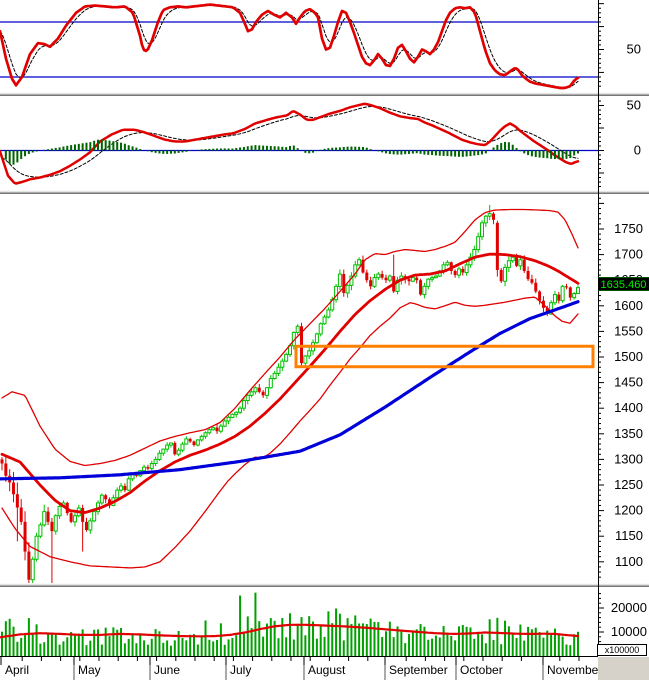  What do you see at coordinates (628, 510) in the screenshot?
I see `axis-tick-label: 1200` at bounding box center [628, 510].